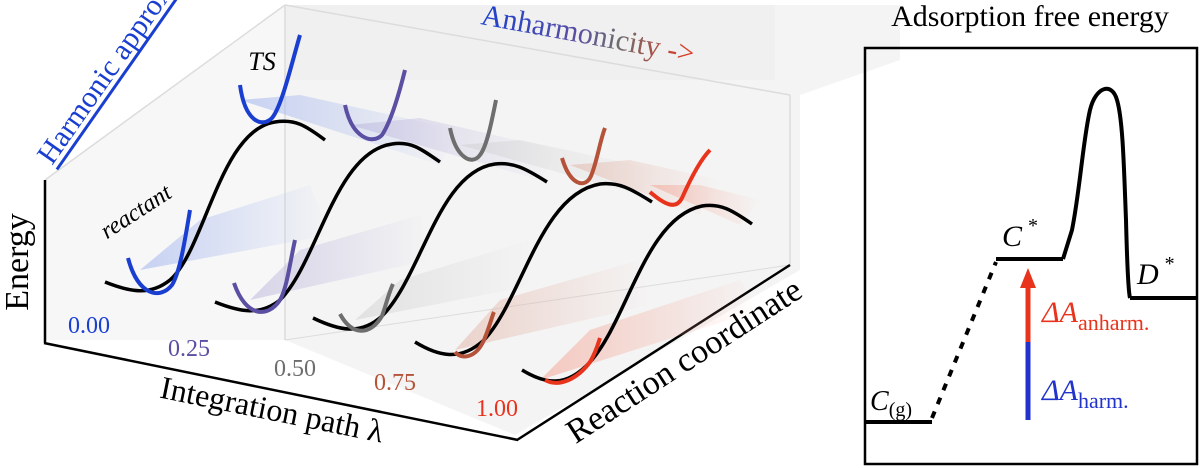 The image size is (1200, 468). Describe the element at coordinates (395, 383) in the screenshot. I see `lambda-label-3: 0.75` at that location.